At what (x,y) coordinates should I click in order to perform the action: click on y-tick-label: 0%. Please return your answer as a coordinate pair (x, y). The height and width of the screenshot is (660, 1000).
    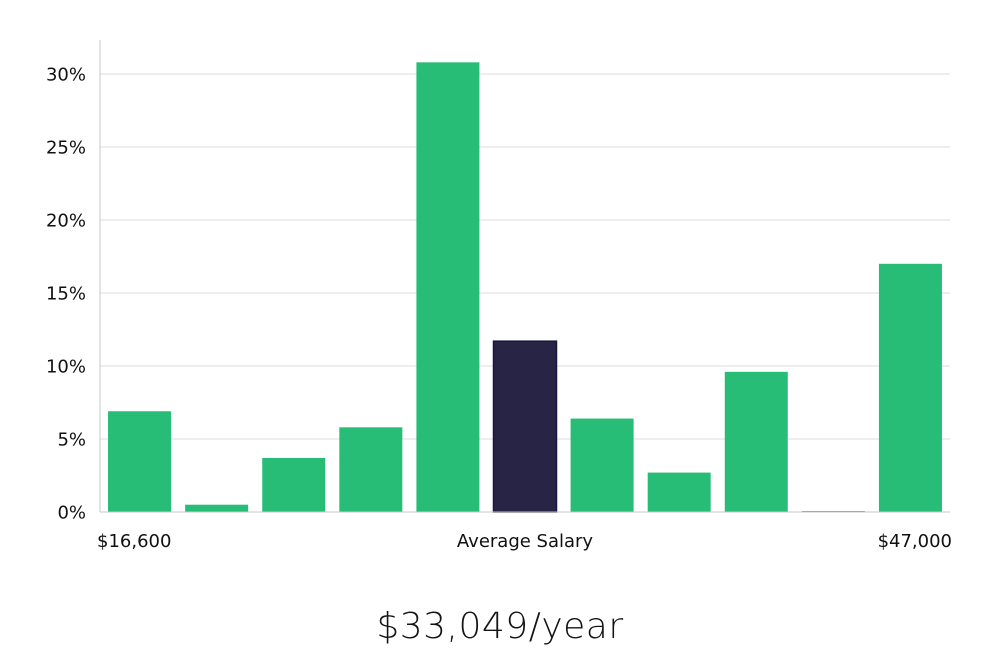
    Looking at the image, I should click on (71, 513).